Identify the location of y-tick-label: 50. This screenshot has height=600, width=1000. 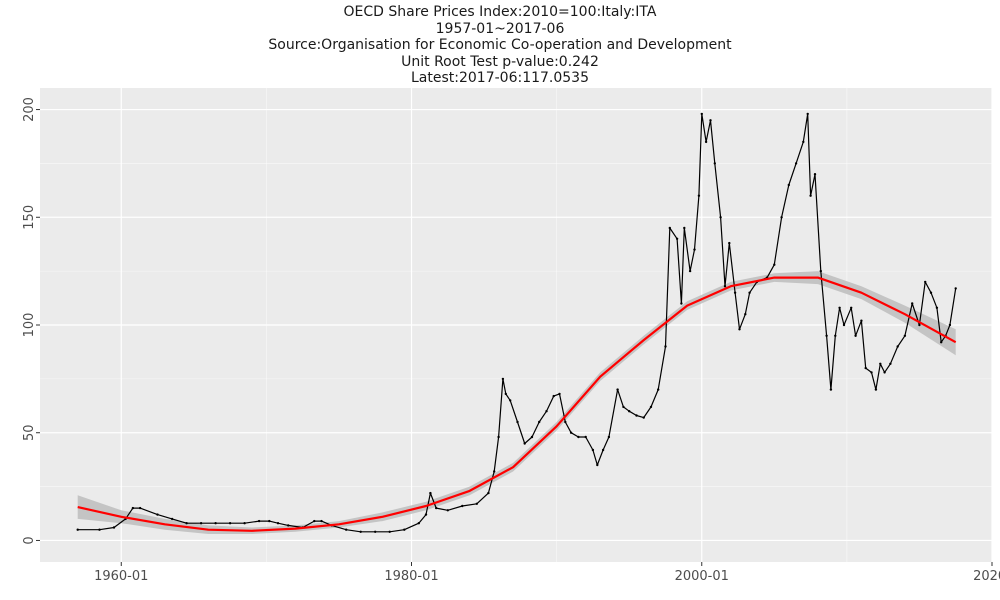
(29, 432).